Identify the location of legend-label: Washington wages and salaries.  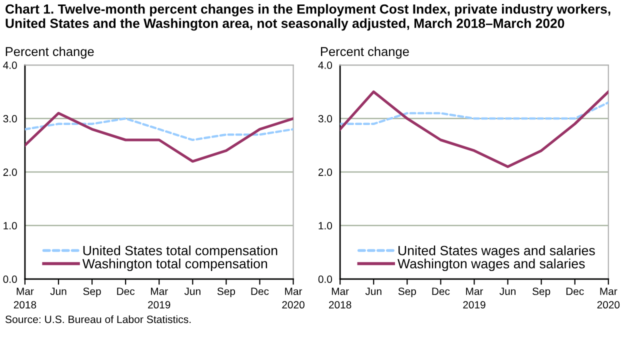
(491, 265).